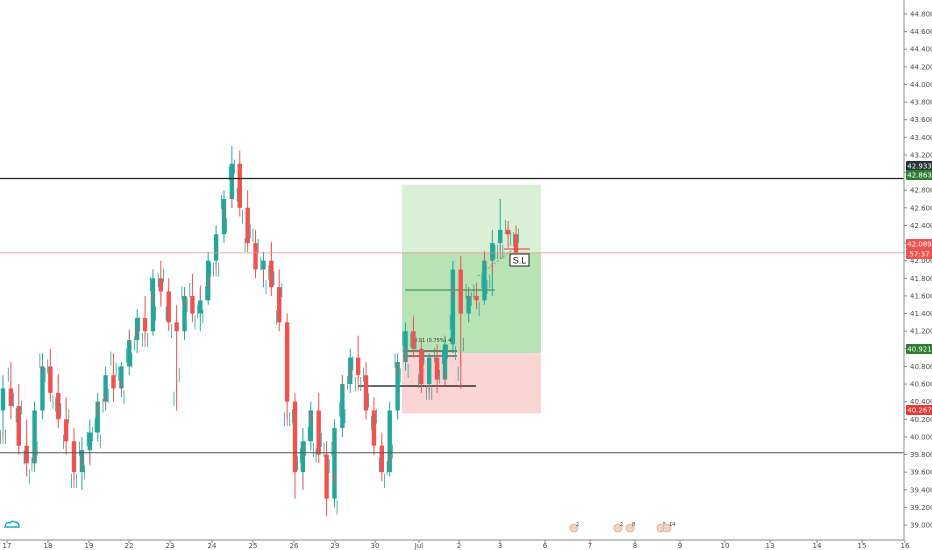  What do you see at coordinates (921, 526) in the screenshot?
I see `price-tick-label: 39.000` at bounding box center [921, 526].